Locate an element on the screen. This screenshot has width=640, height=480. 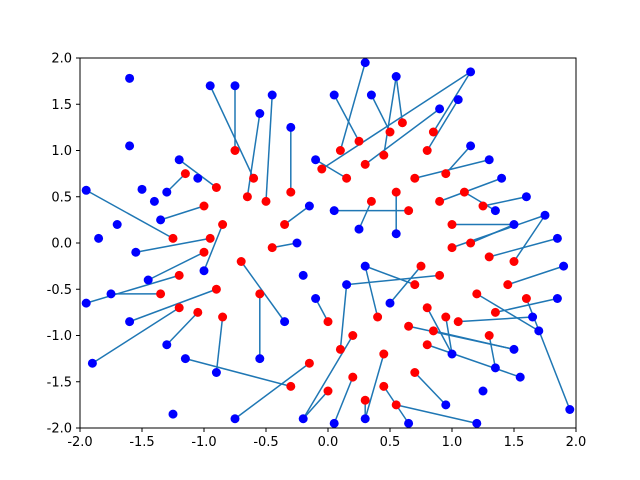
x-axis: -2.0 -1.5 -1.0 -0.5 0.0 0.5 1.0 1.5 2.0 is located at coordinates (326, 439).